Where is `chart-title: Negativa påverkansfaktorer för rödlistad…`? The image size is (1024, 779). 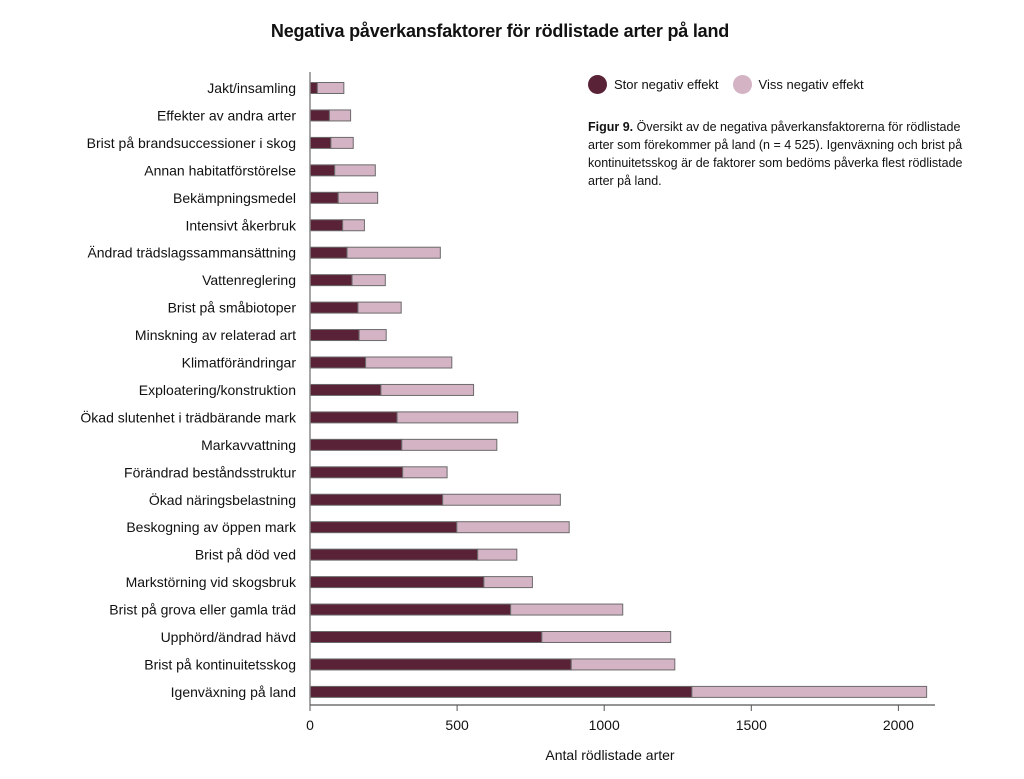
chart-title: Negativa påverkansfaktorer för rödlistad… is located at coordinates (500, 31).